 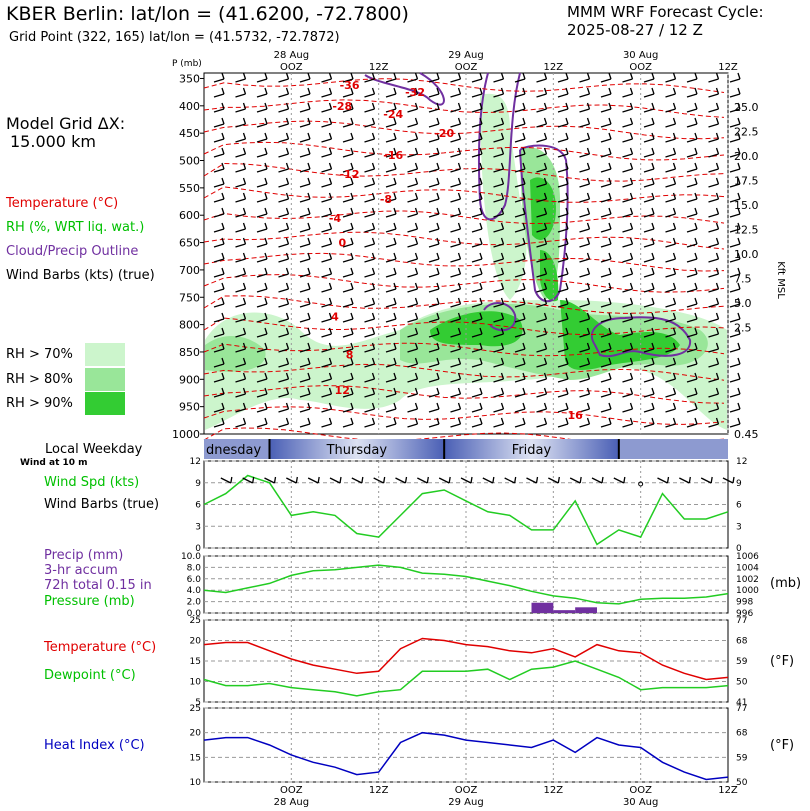 I want to click on height-tick-label: 12.5, so click(x=746, y=230).